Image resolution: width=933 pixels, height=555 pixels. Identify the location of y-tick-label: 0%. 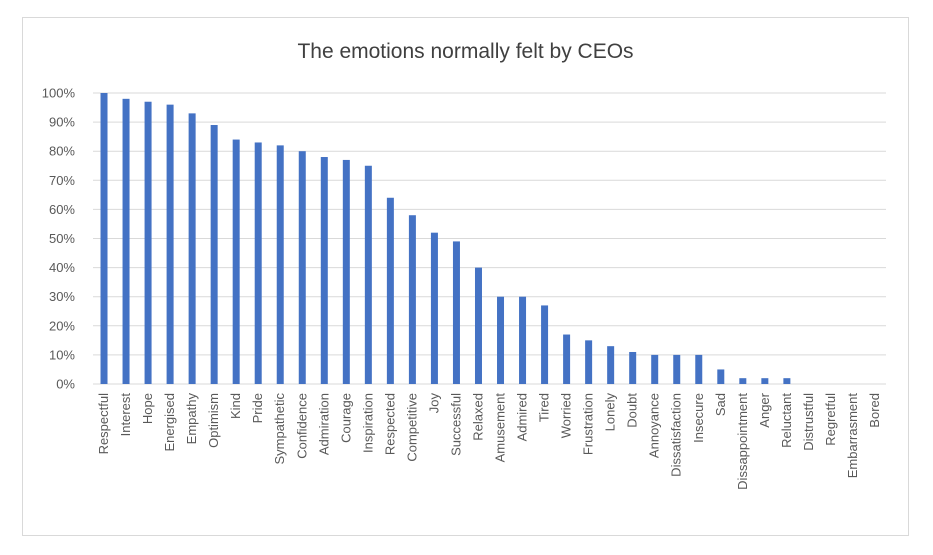
(65, 384).